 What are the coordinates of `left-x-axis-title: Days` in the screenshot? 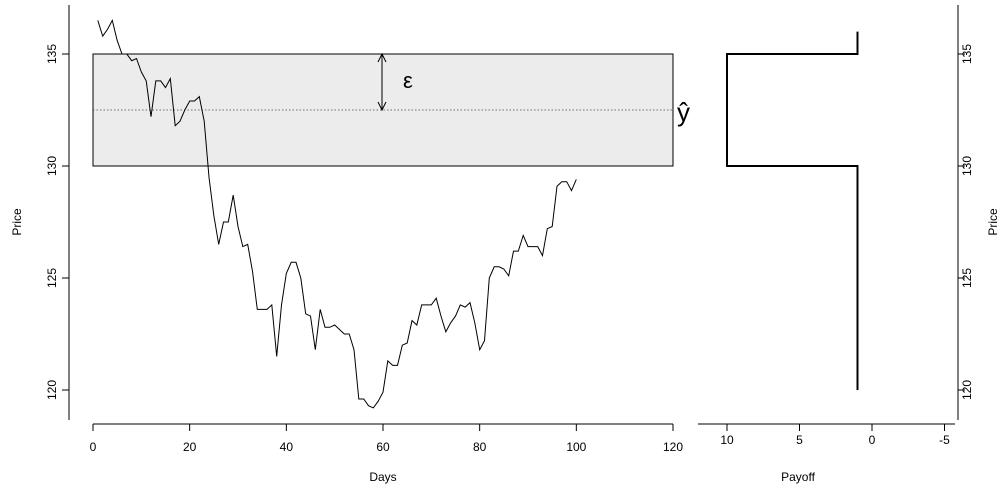 It's located at (382, 477).